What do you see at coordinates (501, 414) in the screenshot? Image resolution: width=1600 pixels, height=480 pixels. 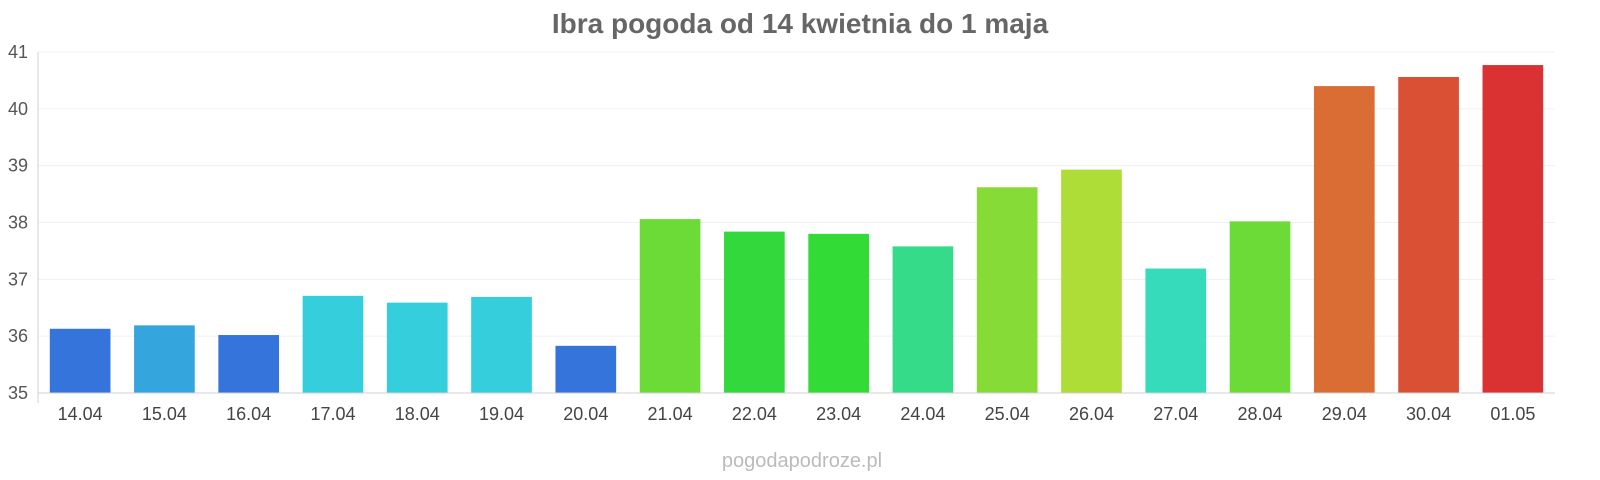 I see `x-tick-label: 19.04` at bounding box center [501, 414].